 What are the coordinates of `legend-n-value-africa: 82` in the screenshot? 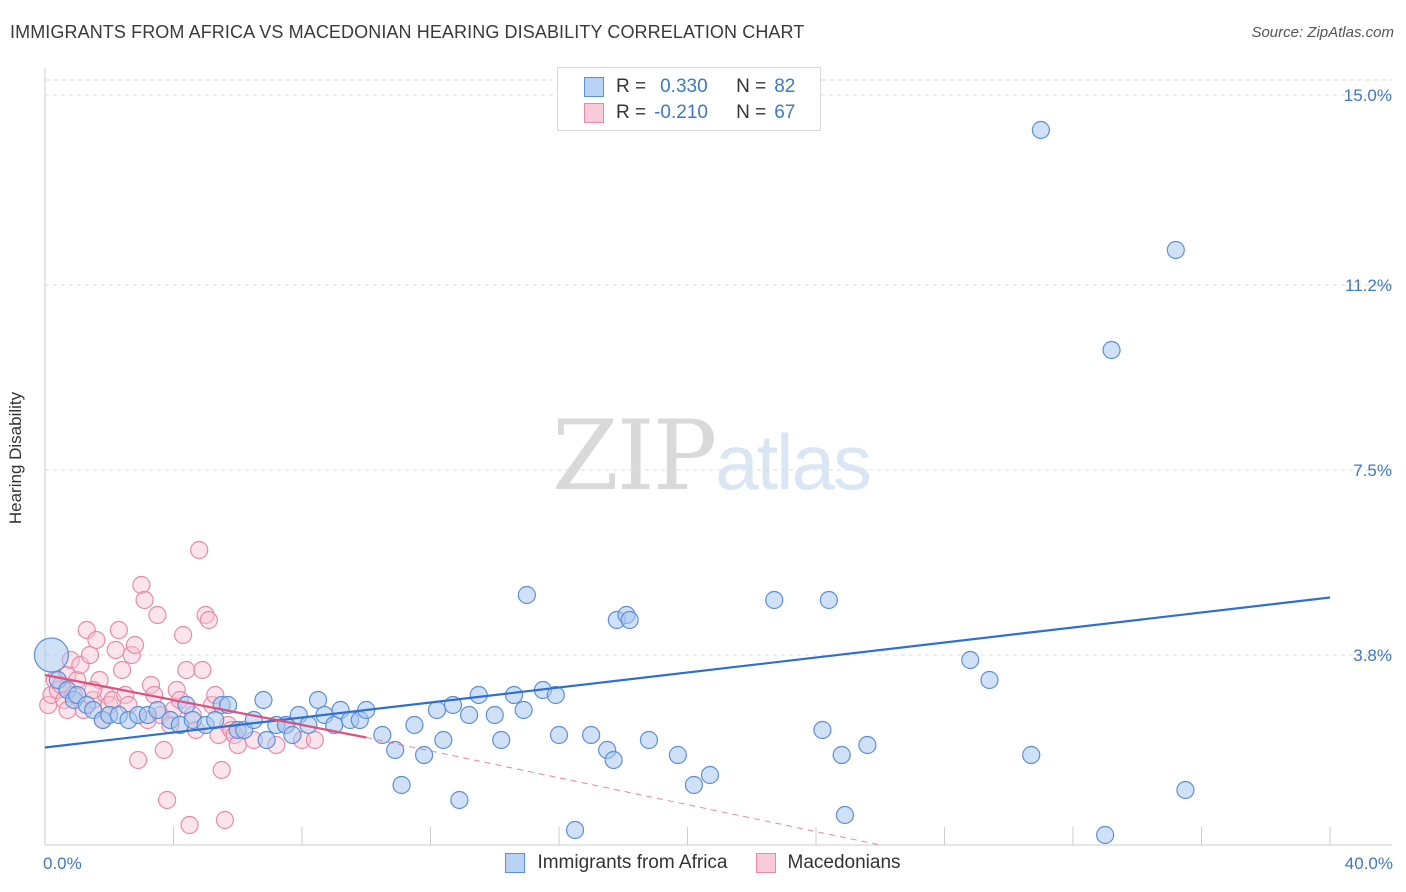 It's located at (785, 86).